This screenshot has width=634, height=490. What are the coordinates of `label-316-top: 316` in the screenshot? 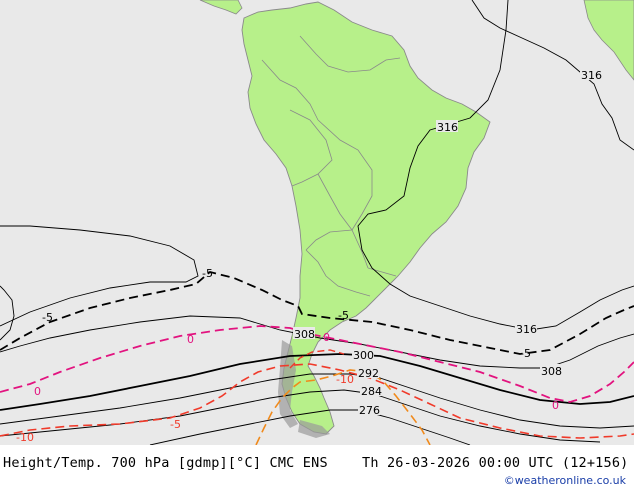 It's located at (591, 75).